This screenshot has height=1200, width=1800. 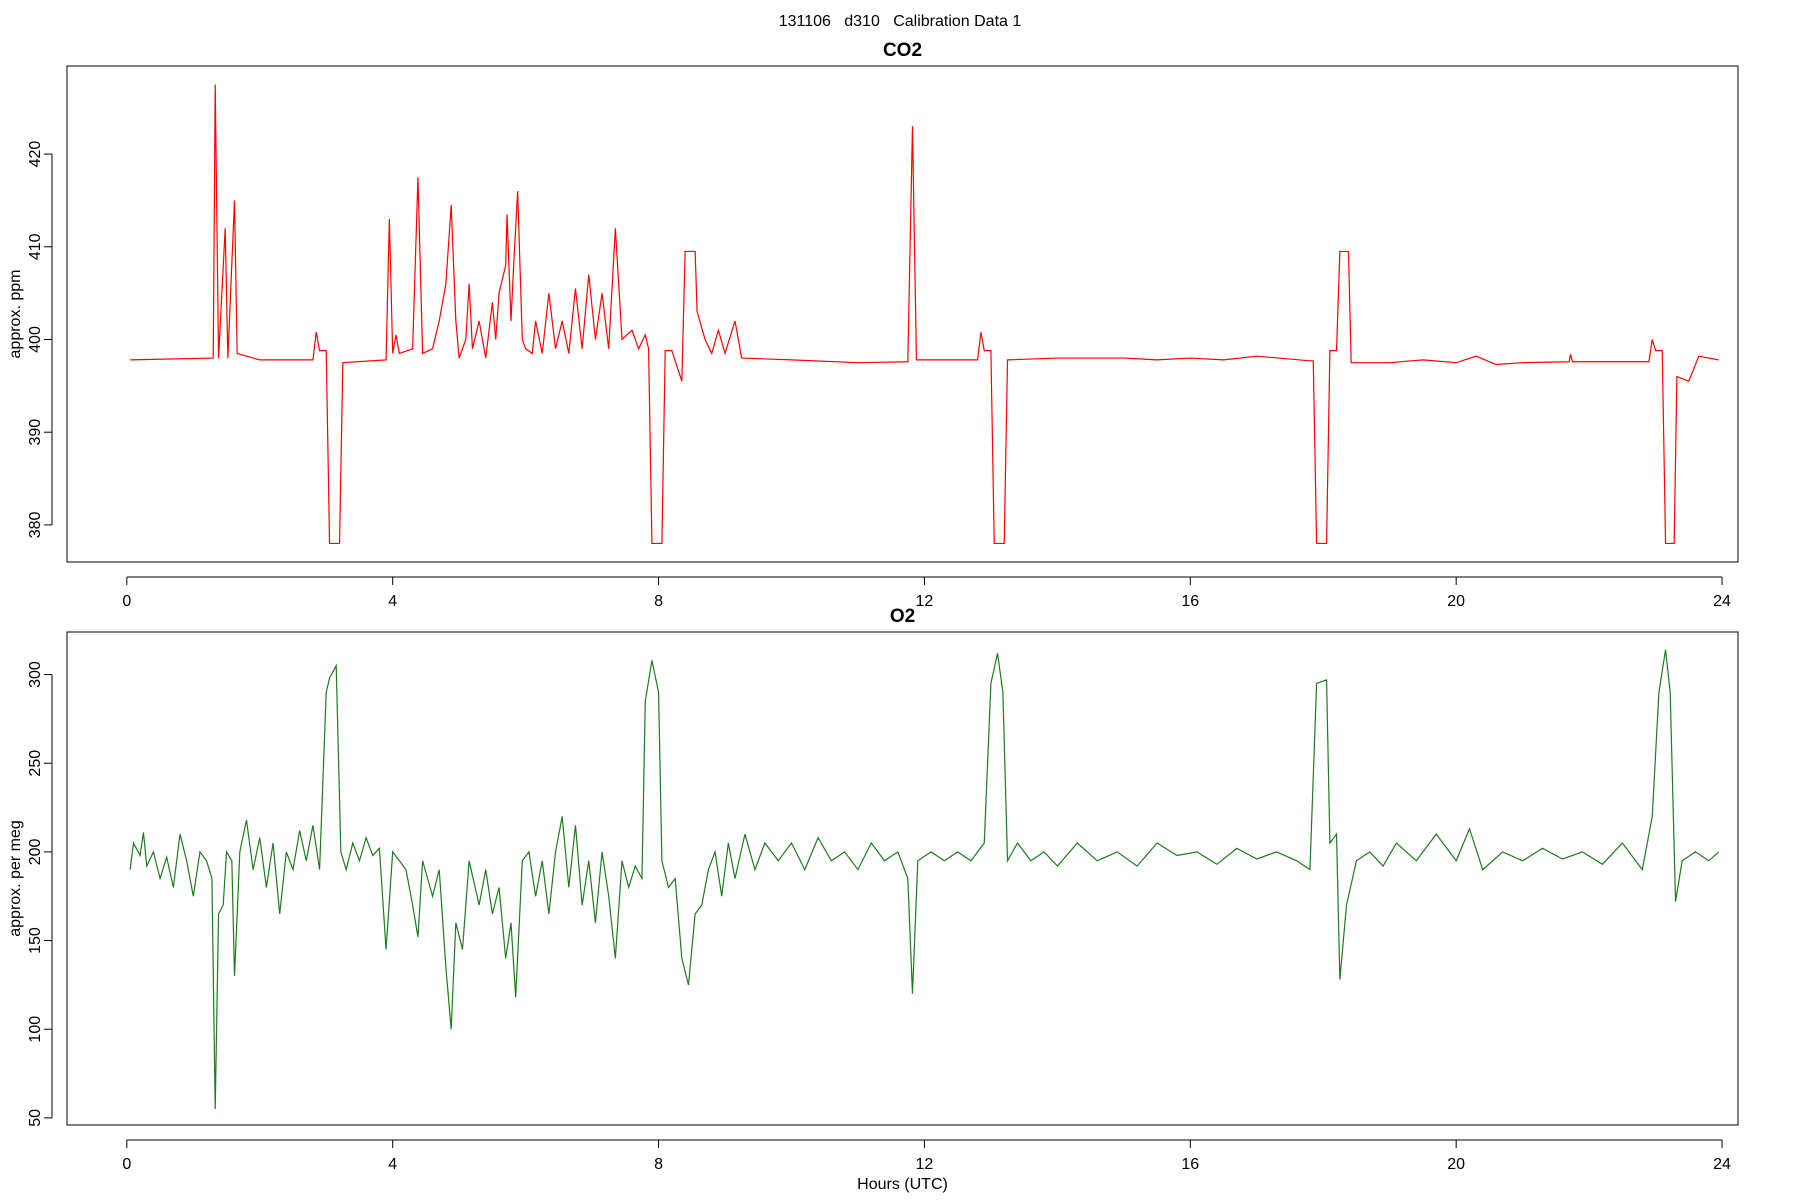 What do you see at coordinates (35, 339) in the screenshot?
I see `y-tick-label: 400` at bounding box center [35, 339].